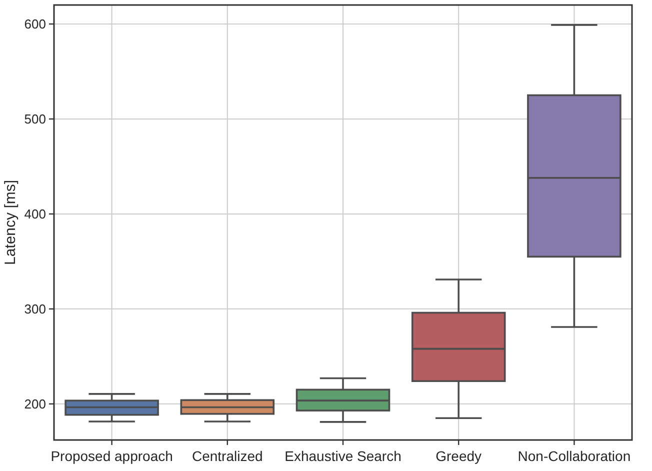 The image size is (652, 471). I want to click on x-tick-label: Greedy, so click(459, 456).